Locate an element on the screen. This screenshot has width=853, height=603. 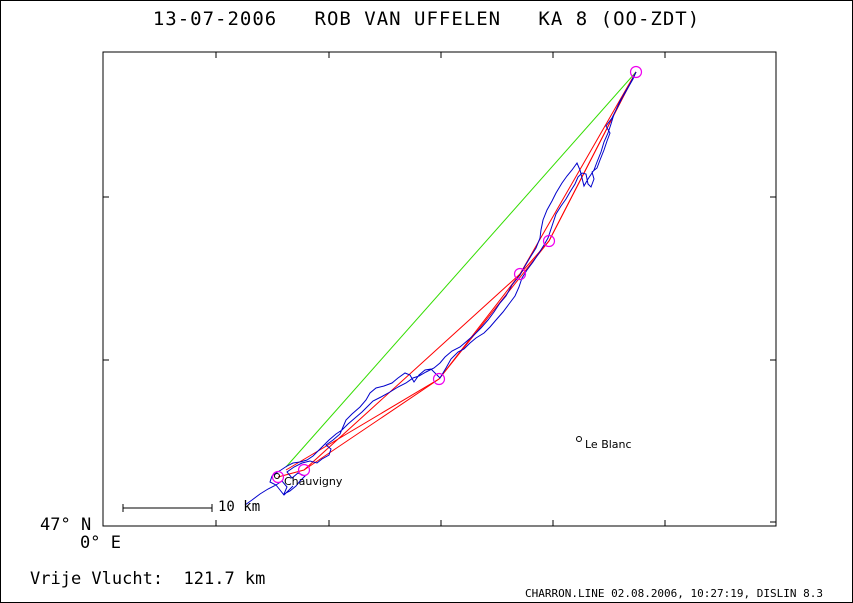
turnpoint-finish is located at coordinates (636, 72).